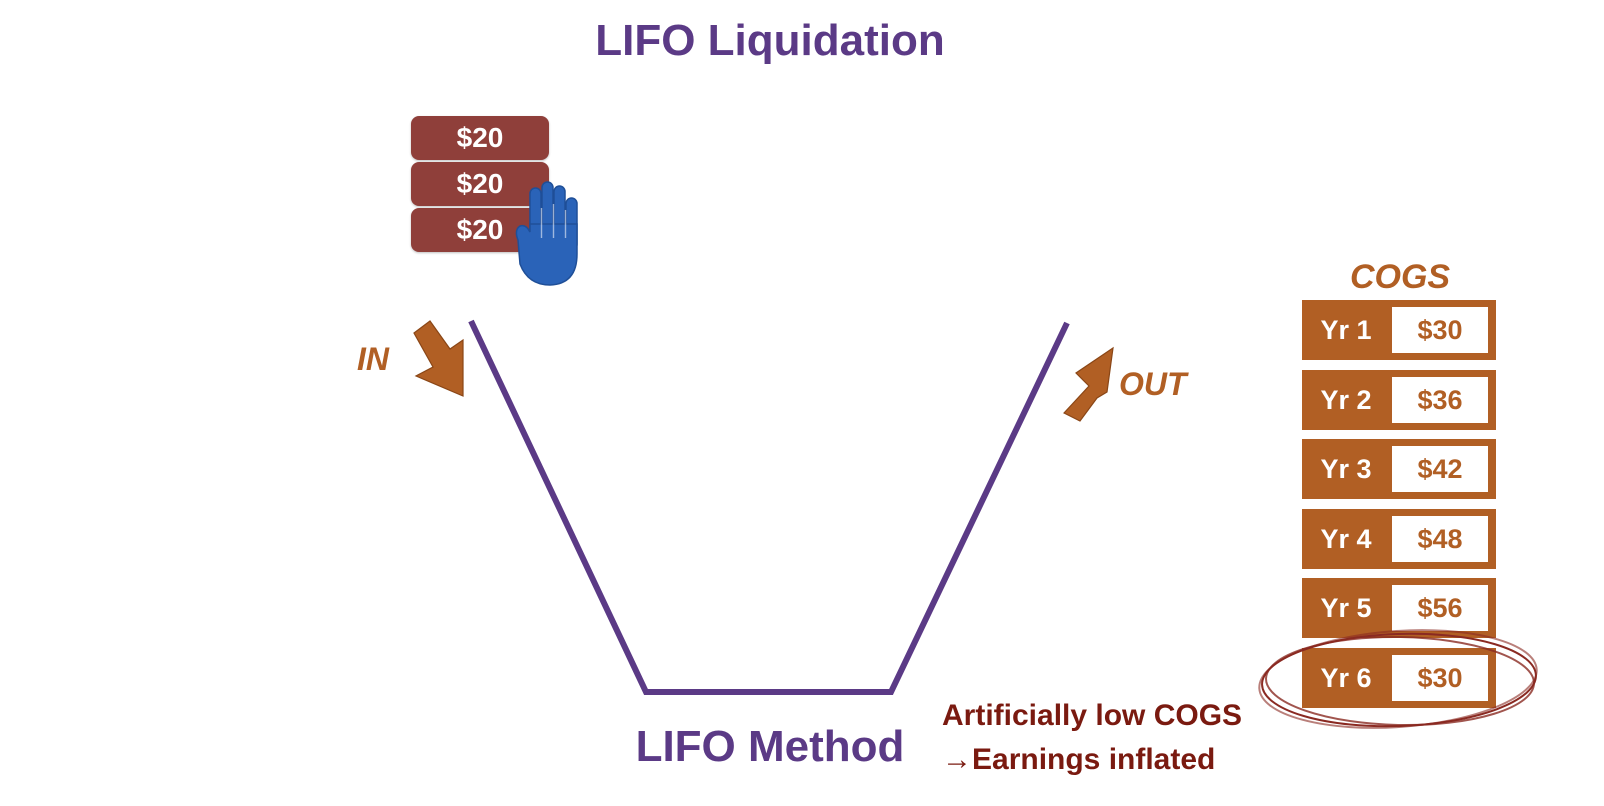 The image size is (1604, 806). I want to click on cogs-row: Yr 5 $56, so click(1399, 608).